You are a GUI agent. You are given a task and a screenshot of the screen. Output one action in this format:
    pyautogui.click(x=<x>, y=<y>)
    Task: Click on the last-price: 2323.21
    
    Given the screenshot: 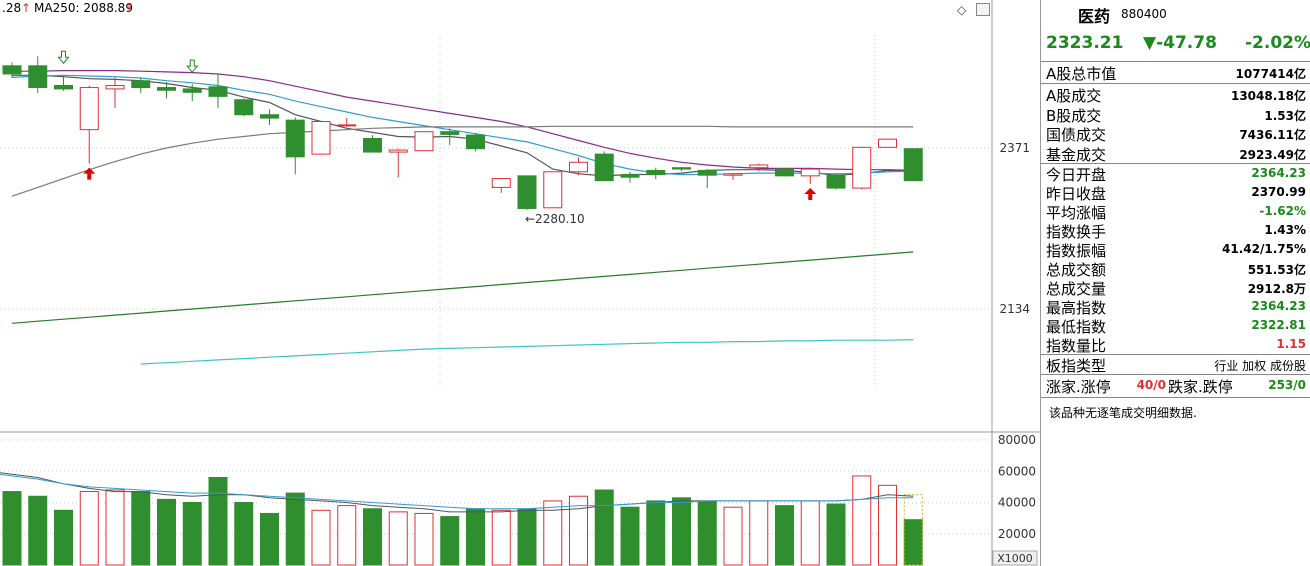 What is the action you would take?
    pyautogui.click(x=1085, y=43)
    